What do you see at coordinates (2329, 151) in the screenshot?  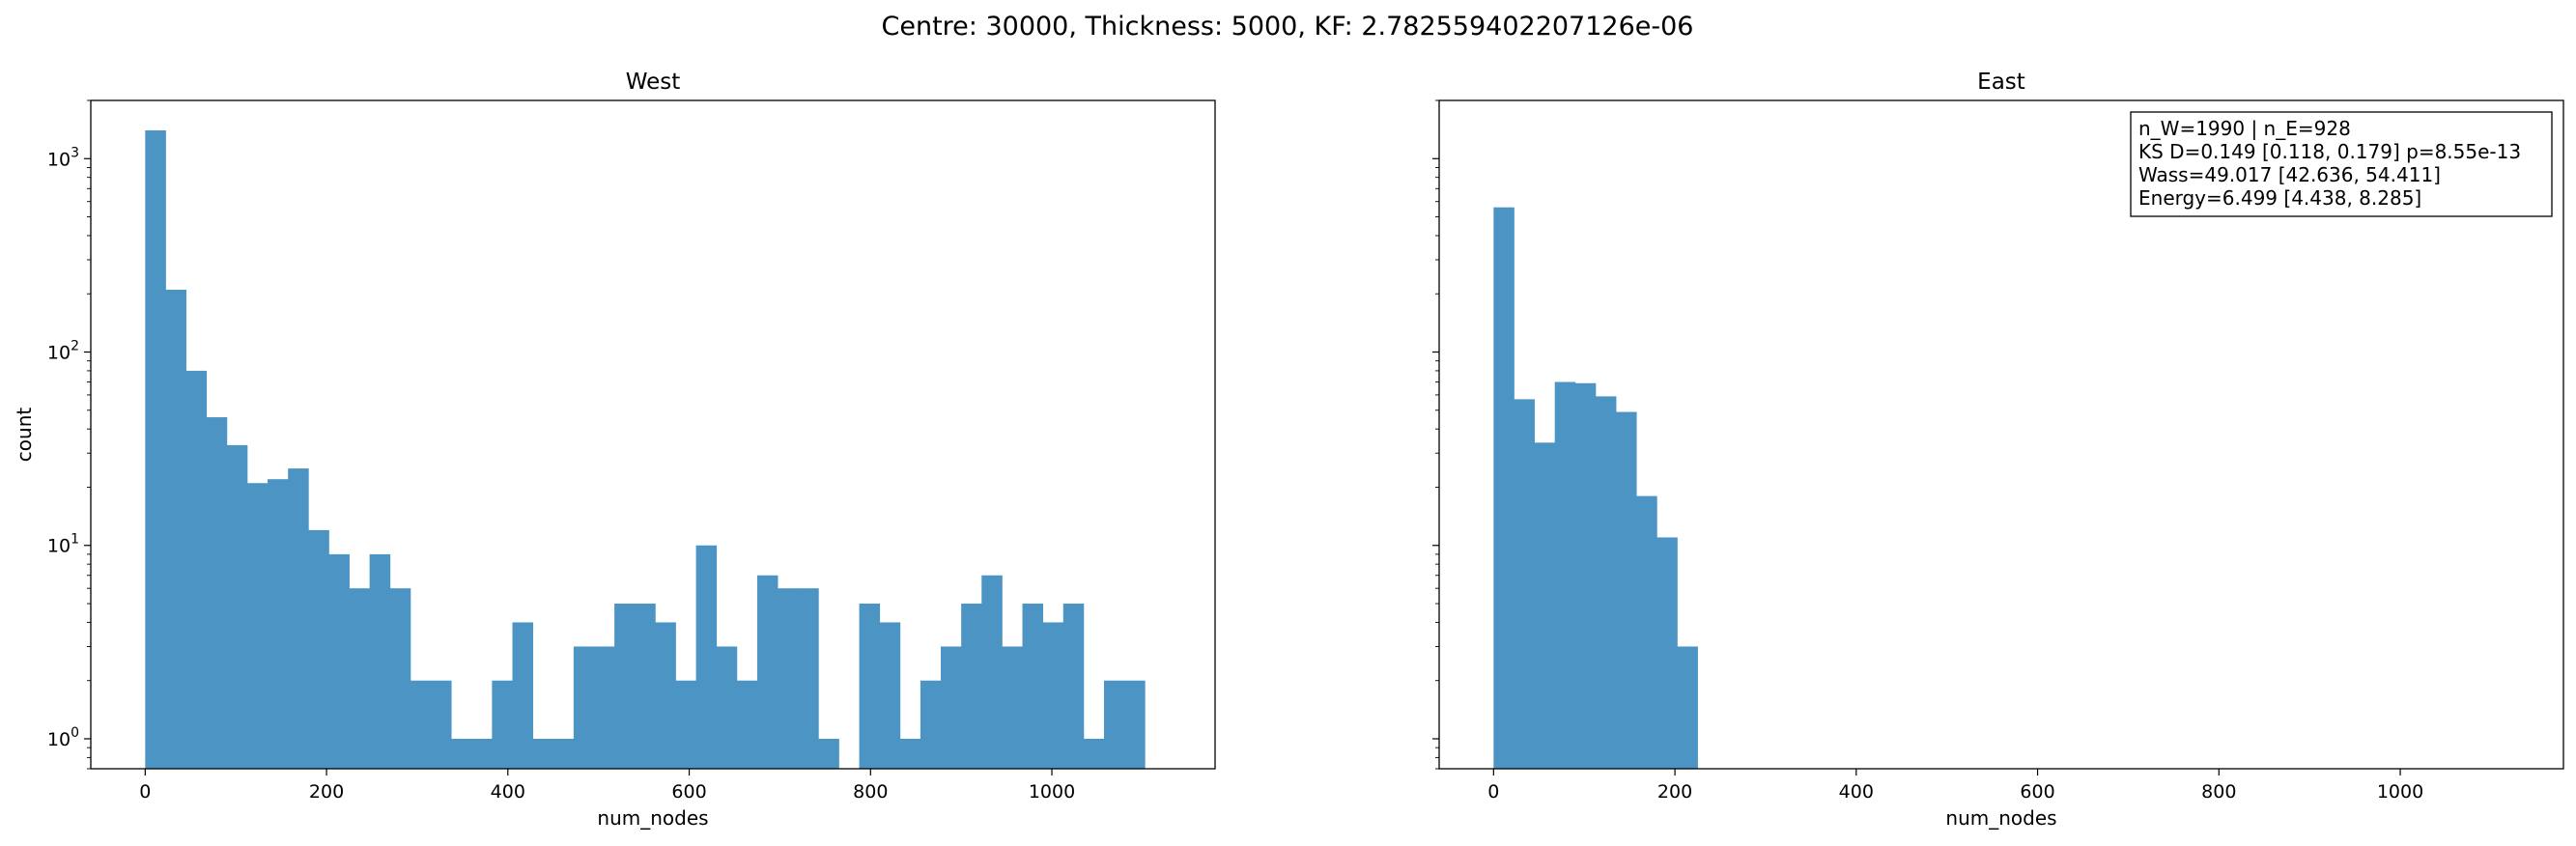 I see `stats-line: KS D=0.149 [0.118, 0.179] p=8.55e-13` at bounding box center [2329, 151].